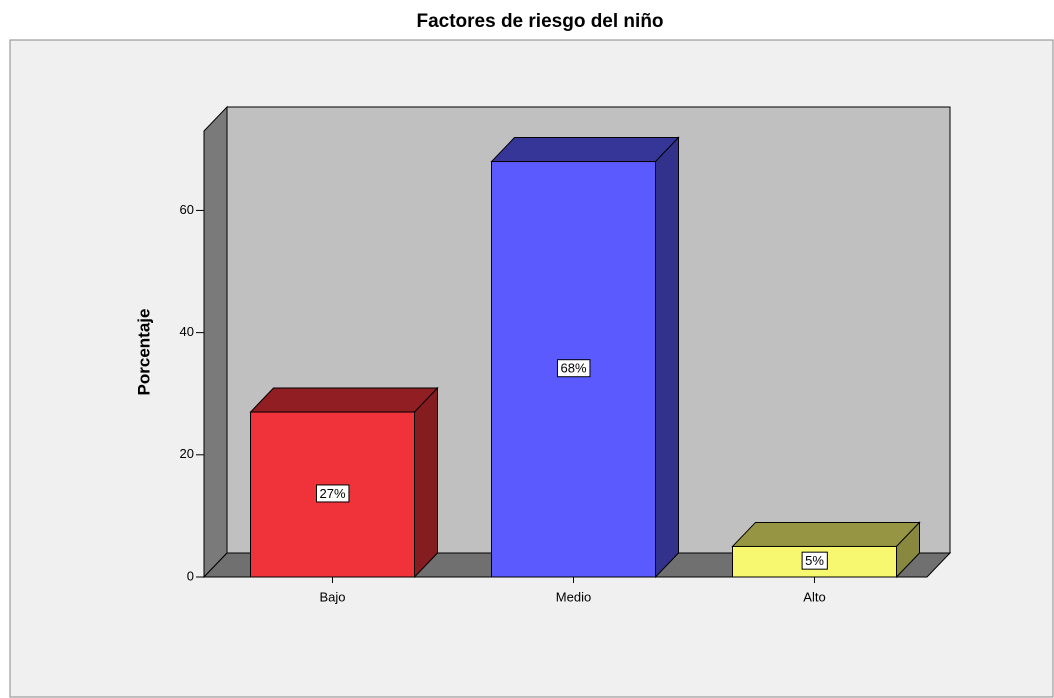  Describe the element at coordinates (573, 596) in the screenshot. I see `x-tick-label: Medio` at that location.